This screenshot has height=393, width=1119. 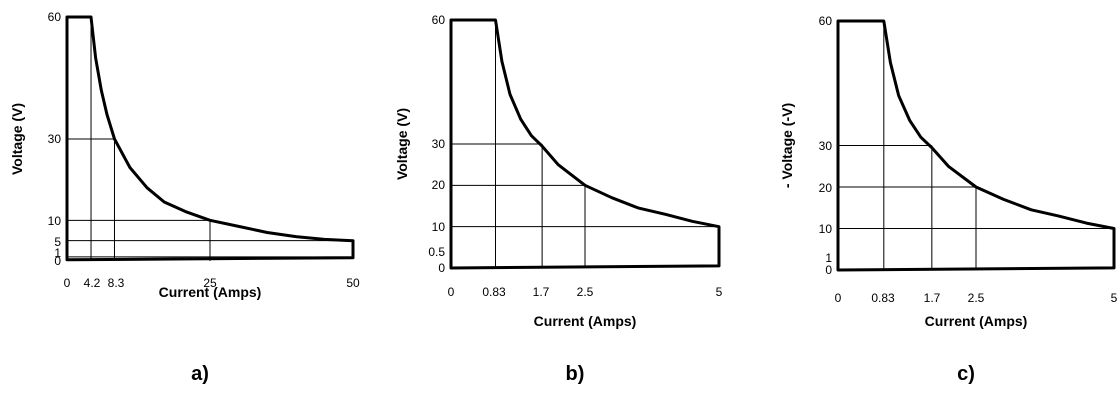 I want to click on panel-c-y-tick-5: 0, so click(x=828, y=270).